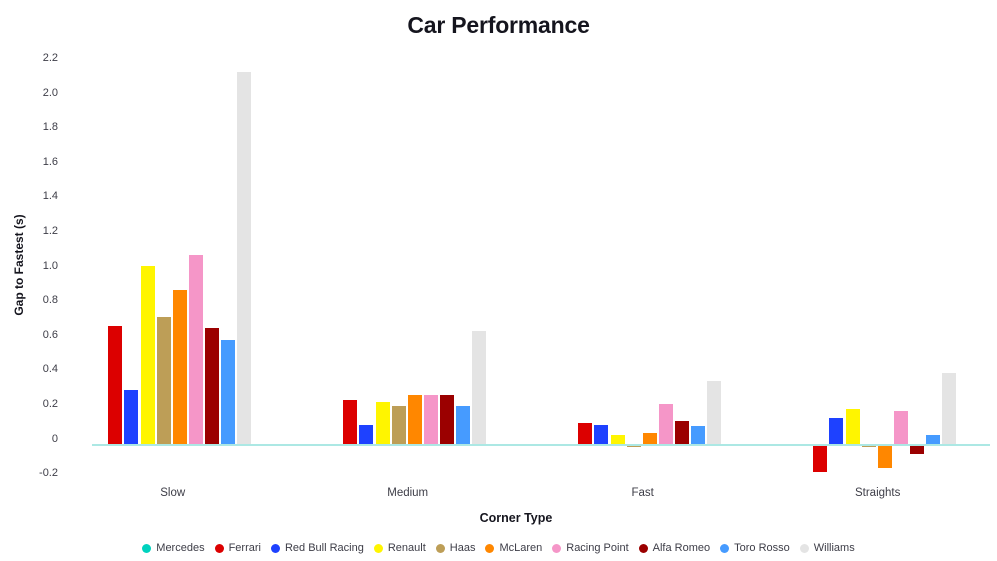 Image resolution: width=997 pixels, height=561 pixels. Describe the element at coordinates (585, 434) in the screenshot. I see `bar-ferrari-fast` at that location.